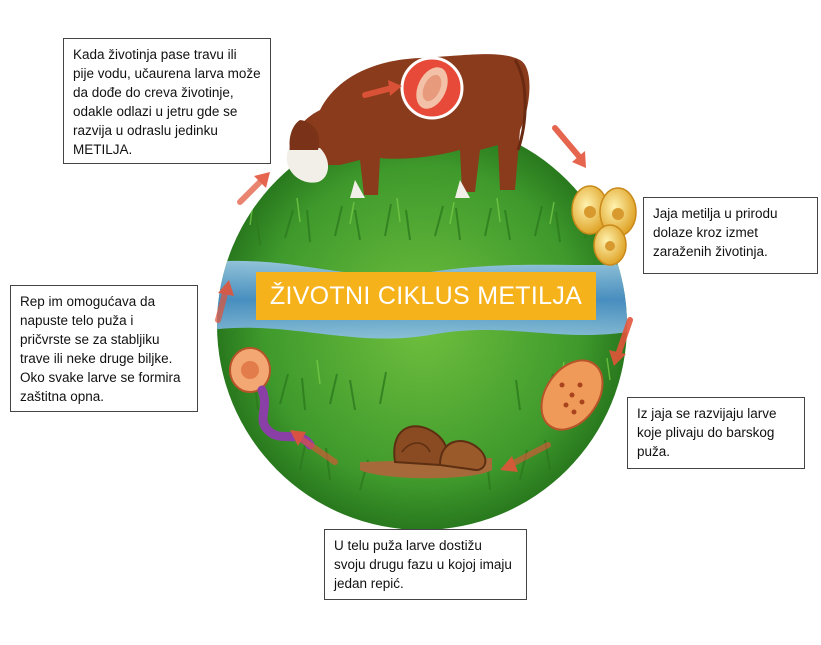  What do you see at coordinates (426, 296) in the screenshot?
I see `diagram-title: ŽIVOTNI CIKLUS METILJA` at bounding box center [426, 296].